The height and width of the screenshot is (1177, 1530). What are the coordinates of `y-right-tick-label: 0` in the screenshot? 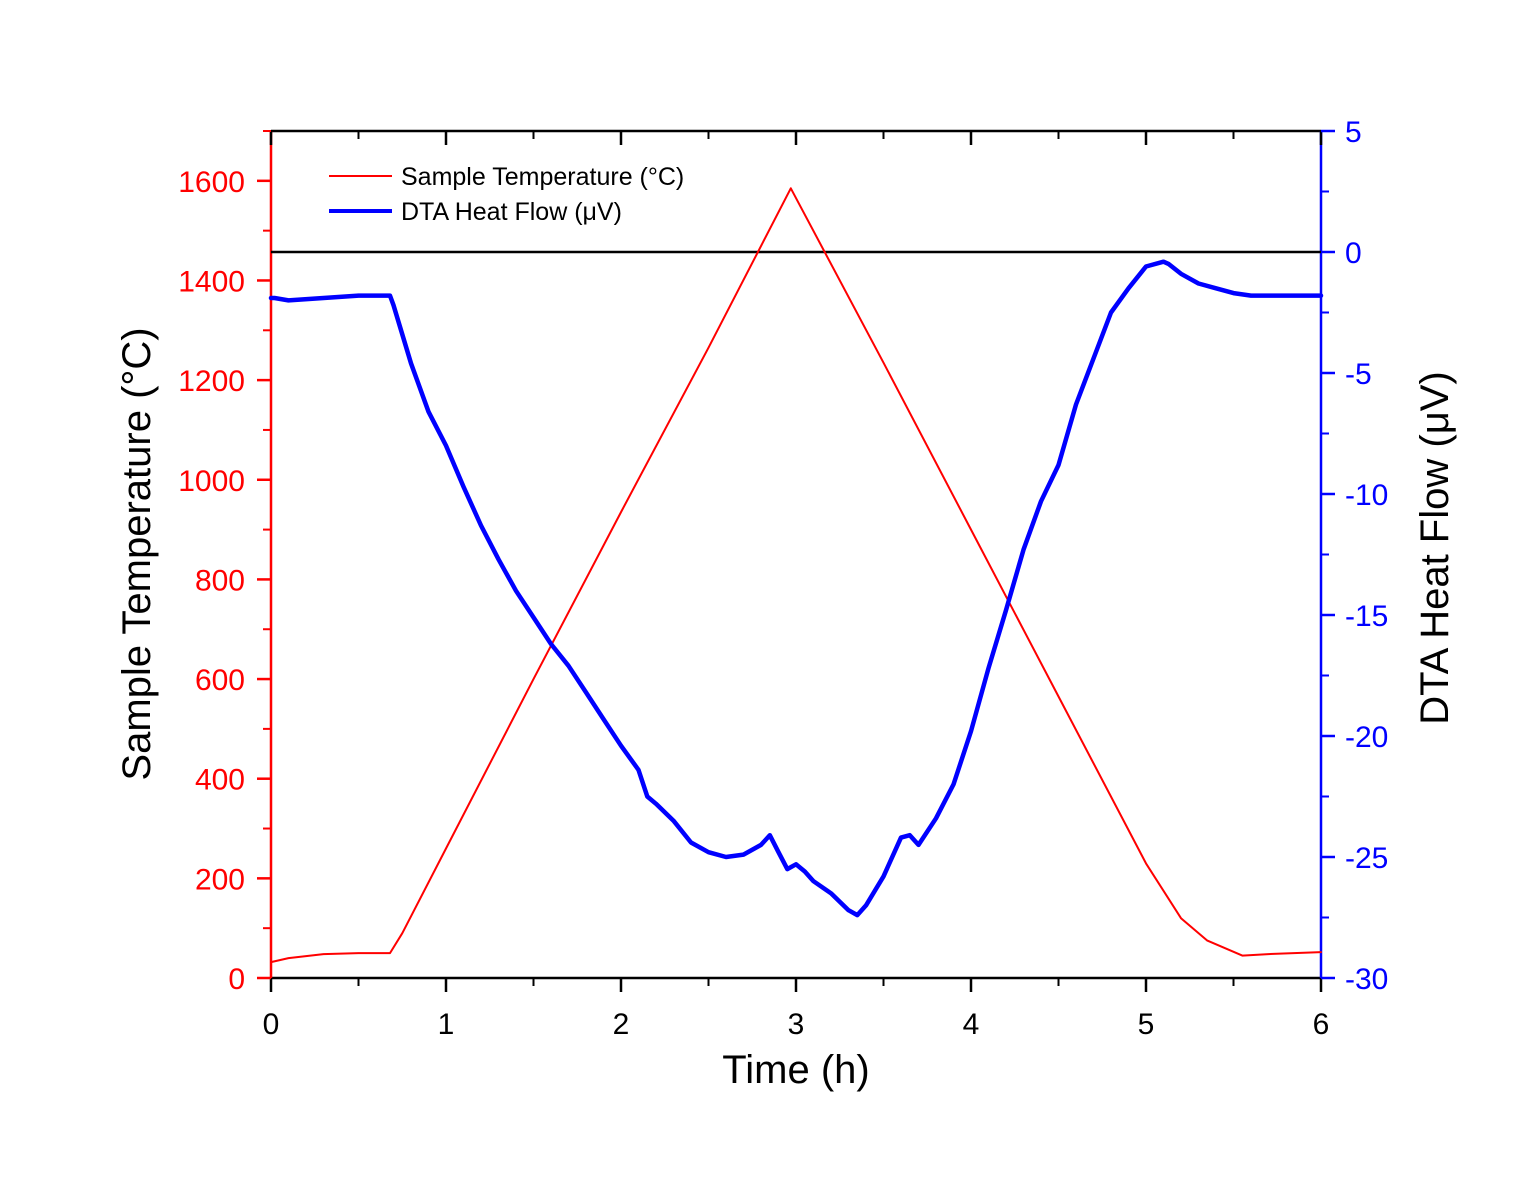 It's located at (1353, 253).